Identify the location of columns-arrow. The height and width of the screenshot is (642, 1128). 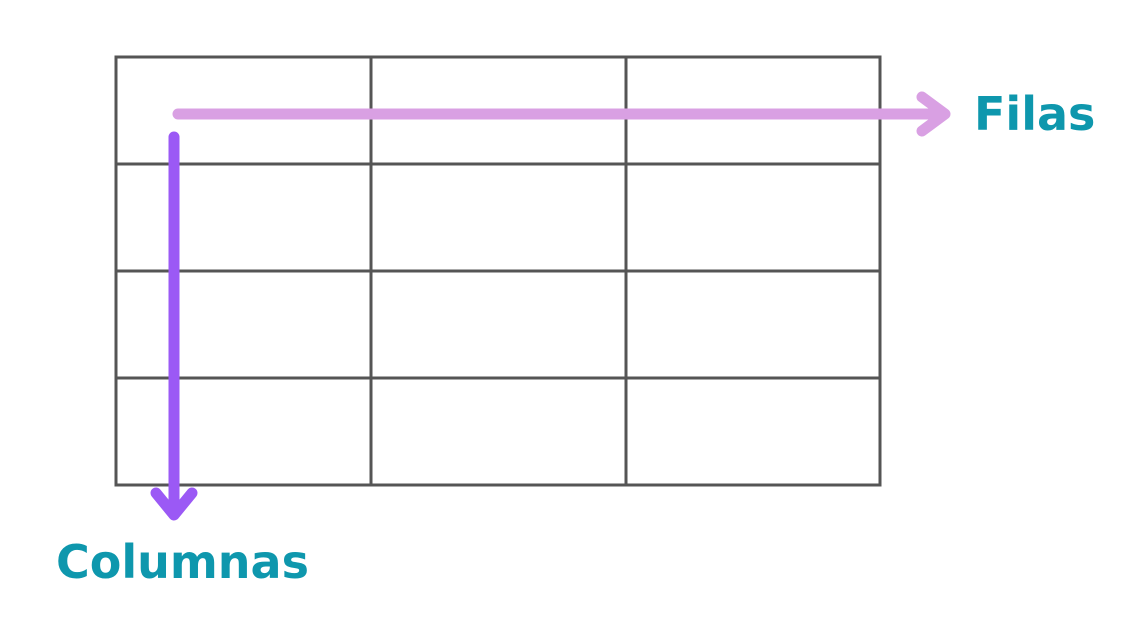
(174, 326).